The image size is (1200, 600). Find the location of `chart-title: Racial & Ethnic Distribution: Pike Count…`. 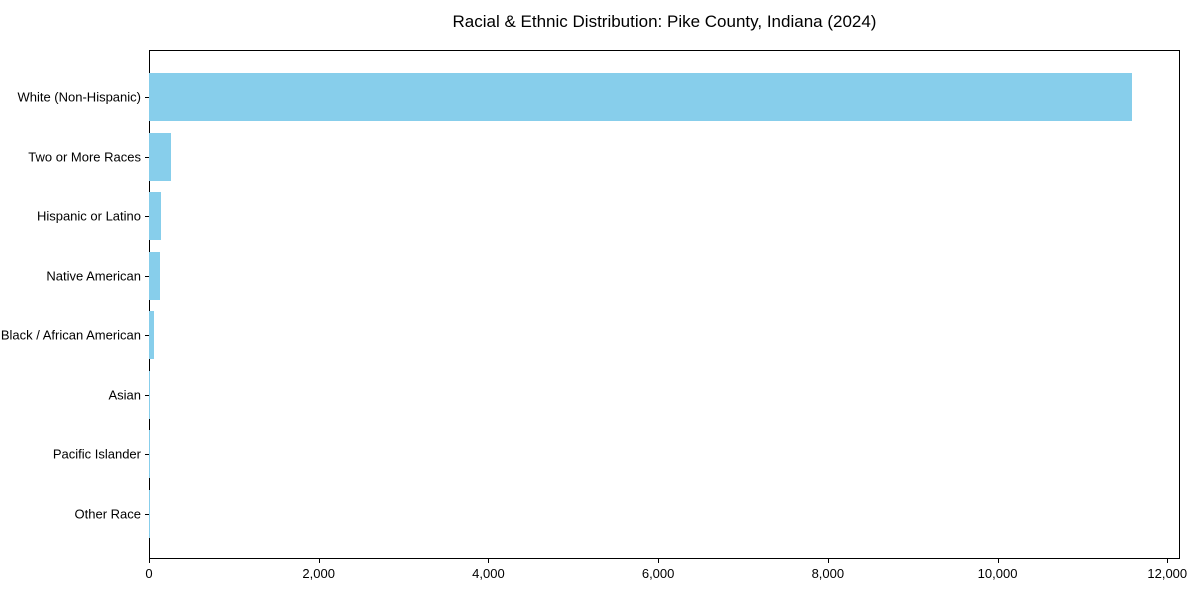

chart-title: Racial & Ethnic Distribution: Pike Count… is located at coordinates (664, 21).